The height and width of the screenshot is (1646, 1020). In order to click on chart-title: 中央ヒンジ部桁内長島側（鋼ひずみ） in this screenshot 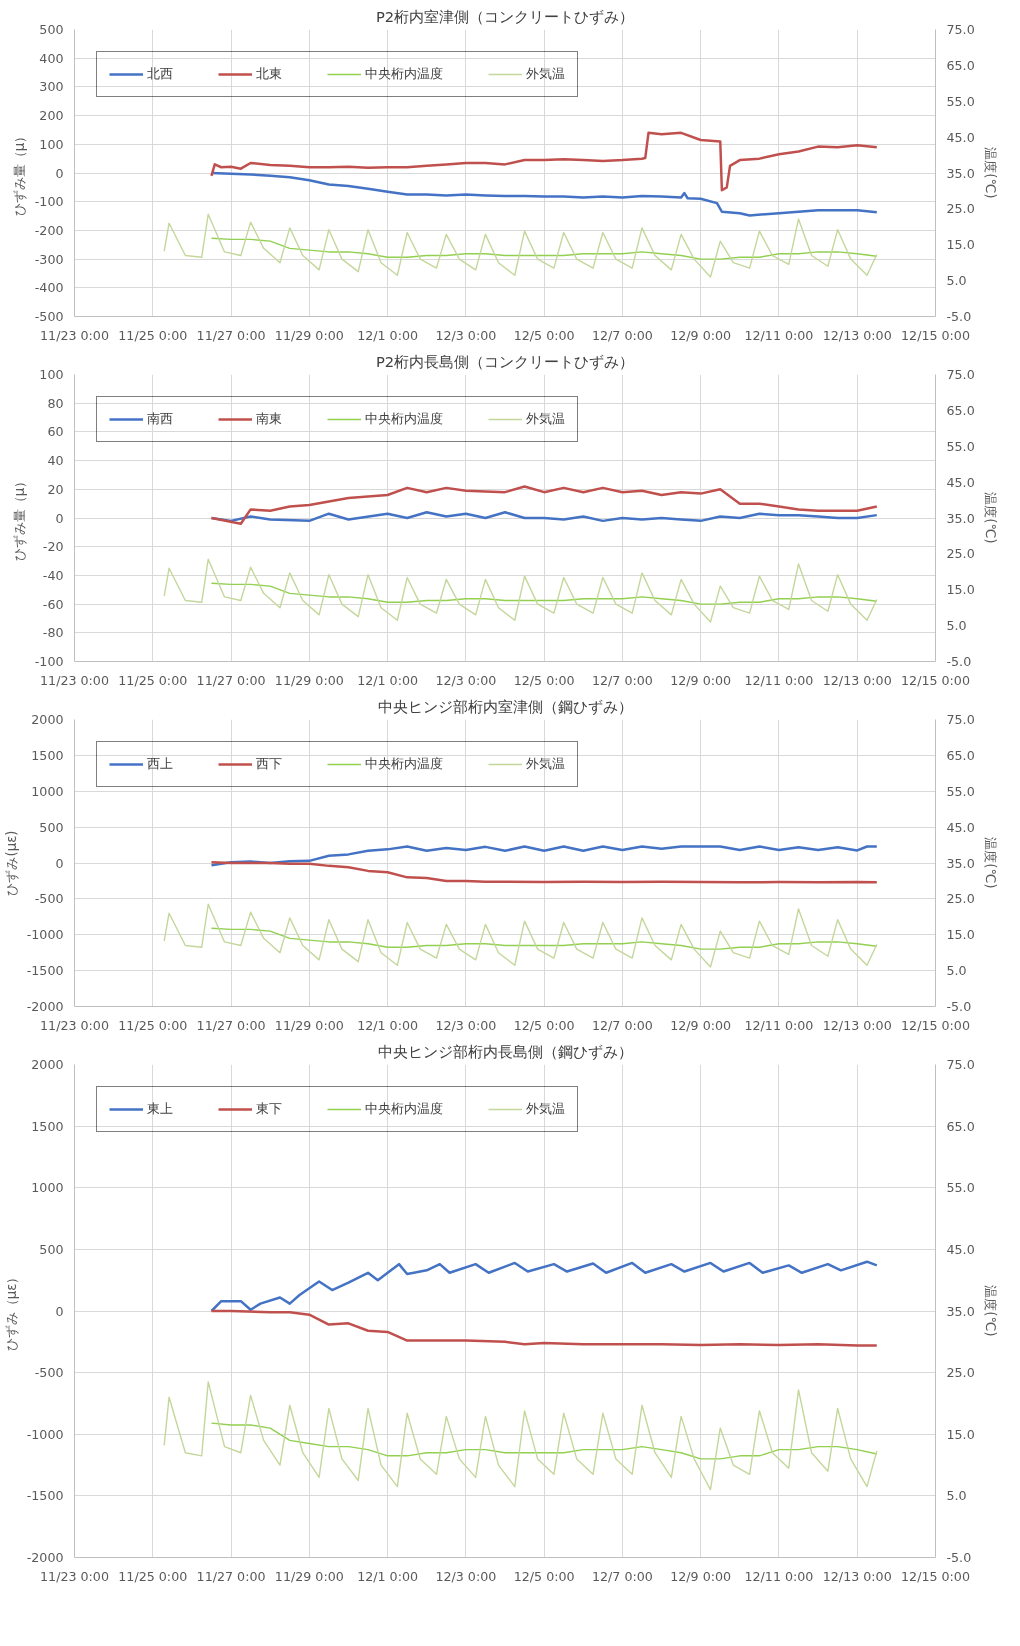, I will do `click(505, 1051)`.